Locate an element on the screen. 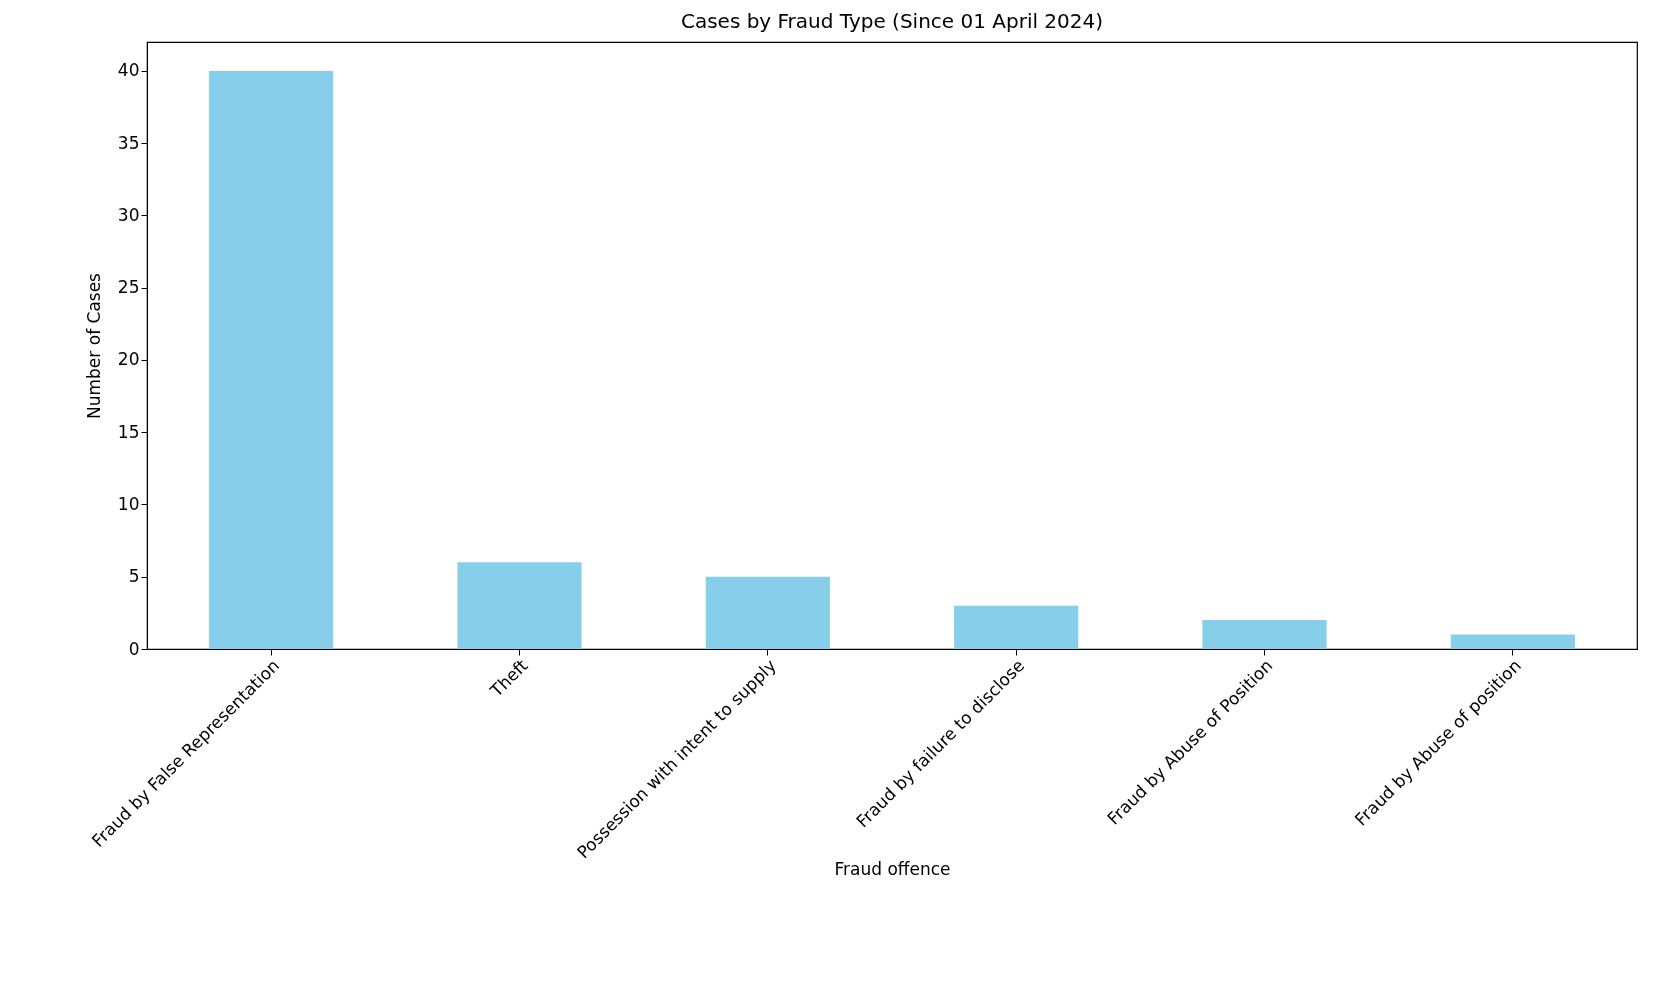 This screenshot has width=1671, height=997. y-tick-label: 10 is located at coordinates (128, 503).